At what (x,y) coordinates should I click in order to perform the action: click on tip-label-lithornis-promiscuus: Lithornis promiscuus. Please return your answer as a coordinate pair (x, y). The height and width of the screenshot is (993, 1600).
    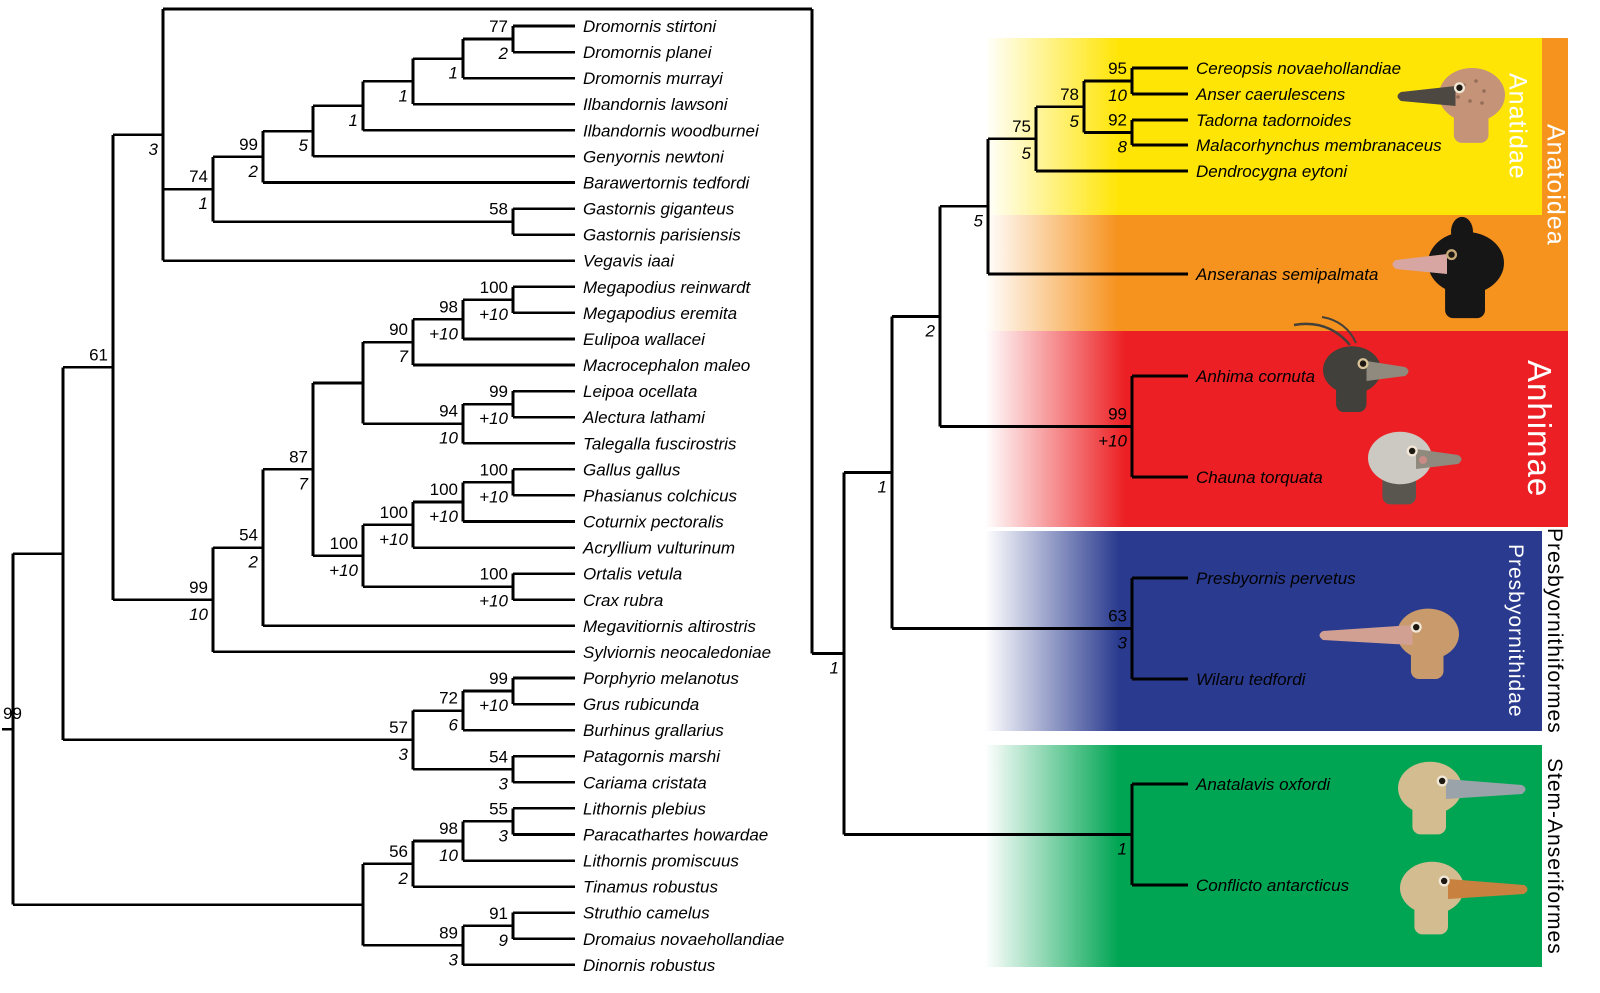
    Looking at the image, I should click on (661, 861).